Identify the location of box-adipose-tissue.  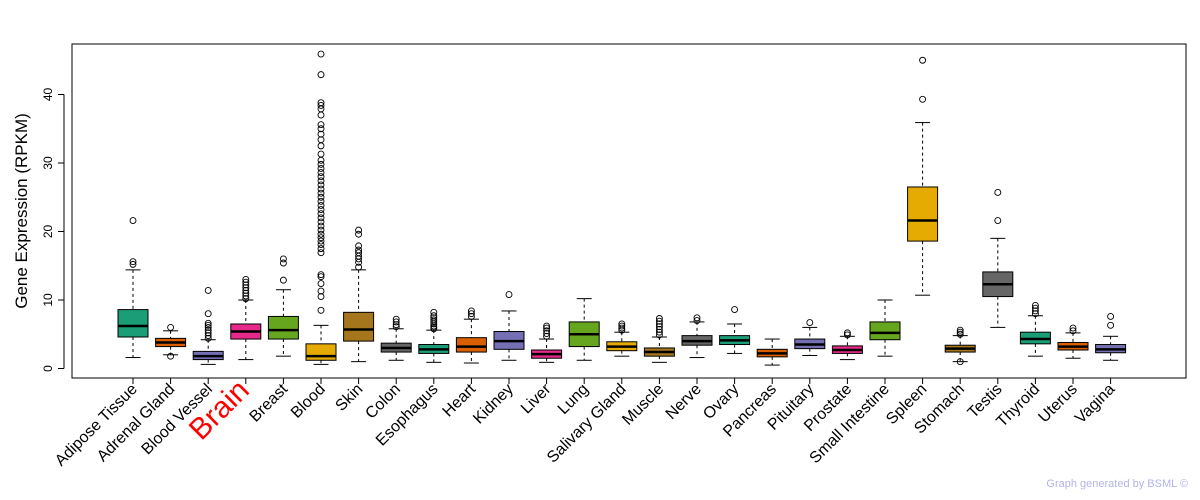
(133, 288).